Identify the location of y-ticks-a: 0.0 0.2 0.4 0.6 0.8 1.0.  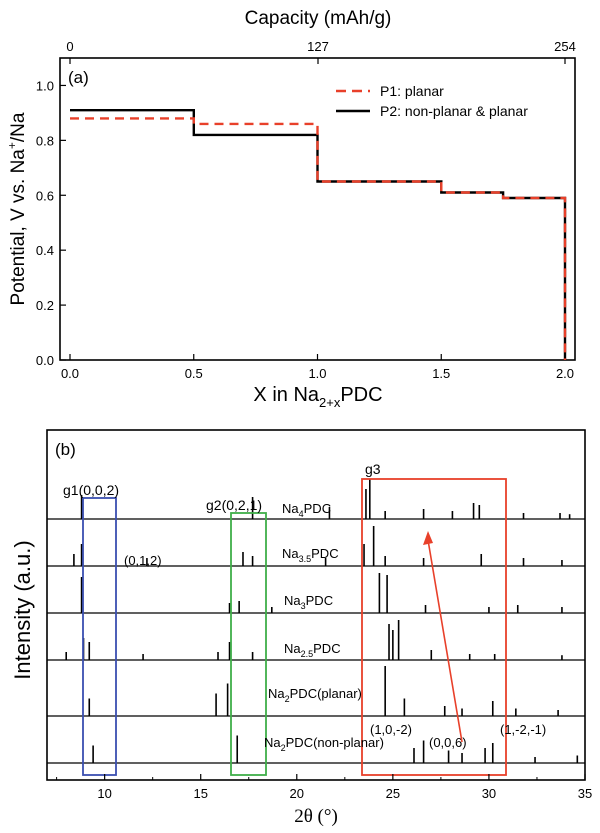
(51, 223).